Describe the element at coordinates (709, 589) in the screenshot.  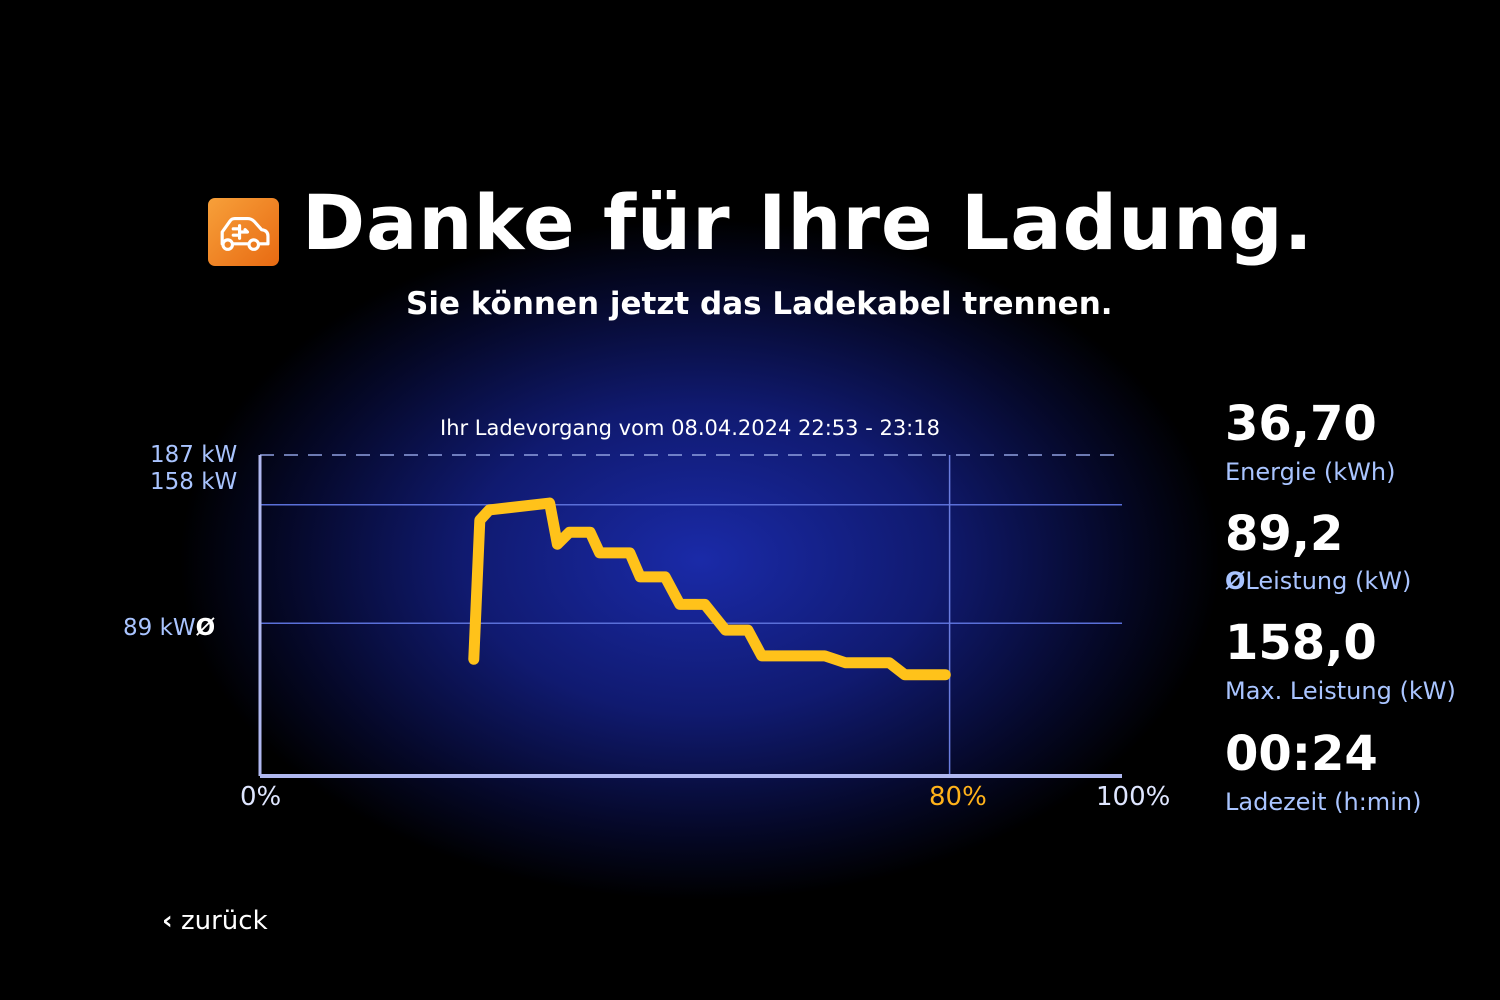
I see `power-series-line` at that location.